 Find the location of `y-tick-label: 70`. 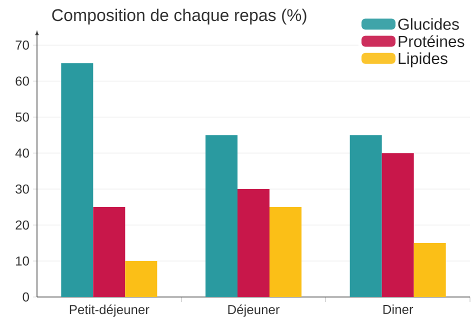

y-tick-label: 70 is located at coordinates (22, 45).